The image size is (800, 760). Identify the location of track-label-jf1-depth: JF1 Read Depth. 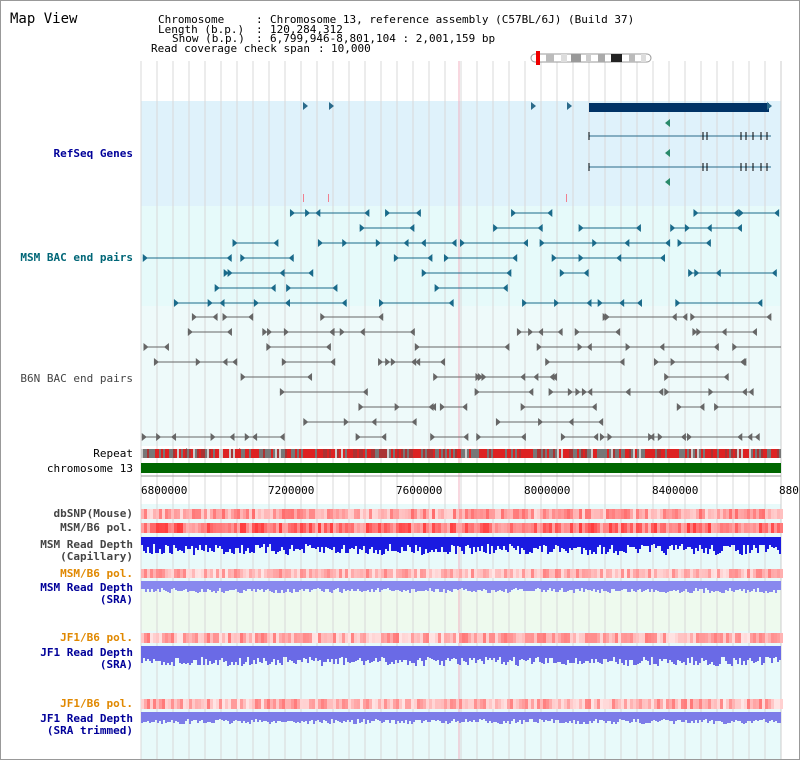
(86, 652).